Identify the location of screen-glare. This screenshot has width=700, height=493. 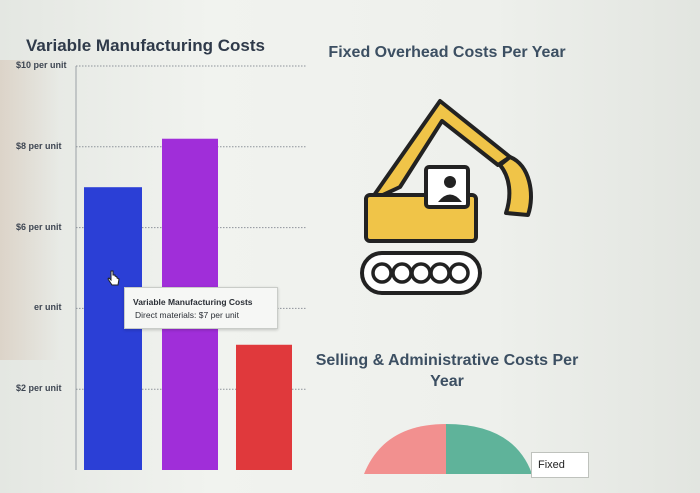
(30, 210).